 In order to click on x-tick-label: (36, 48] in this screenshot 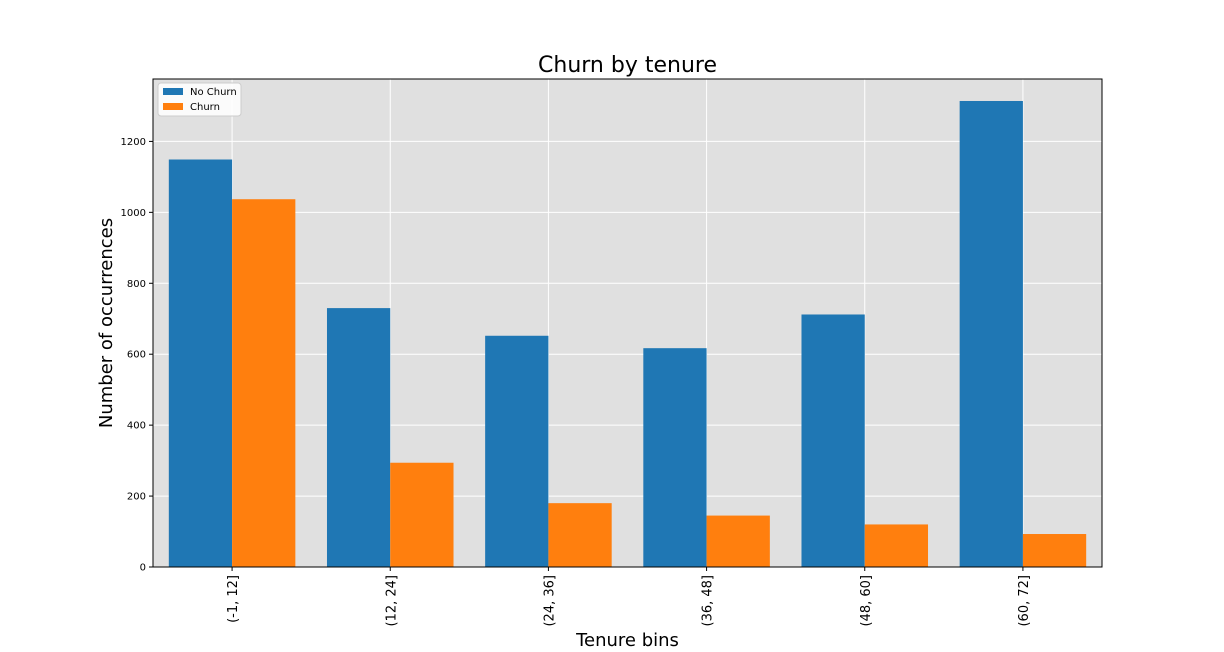, I will do `click(708, 601)`.